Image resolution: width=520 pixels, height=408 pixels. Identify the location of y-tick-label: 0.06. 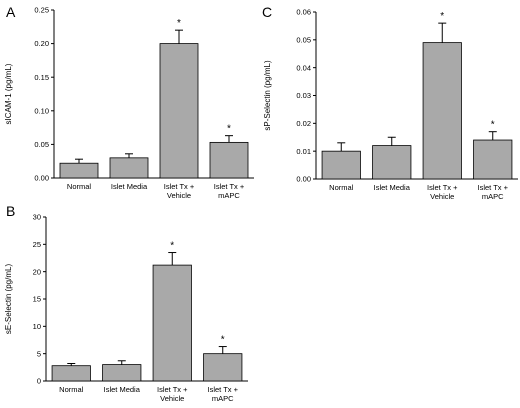
(303, 12).